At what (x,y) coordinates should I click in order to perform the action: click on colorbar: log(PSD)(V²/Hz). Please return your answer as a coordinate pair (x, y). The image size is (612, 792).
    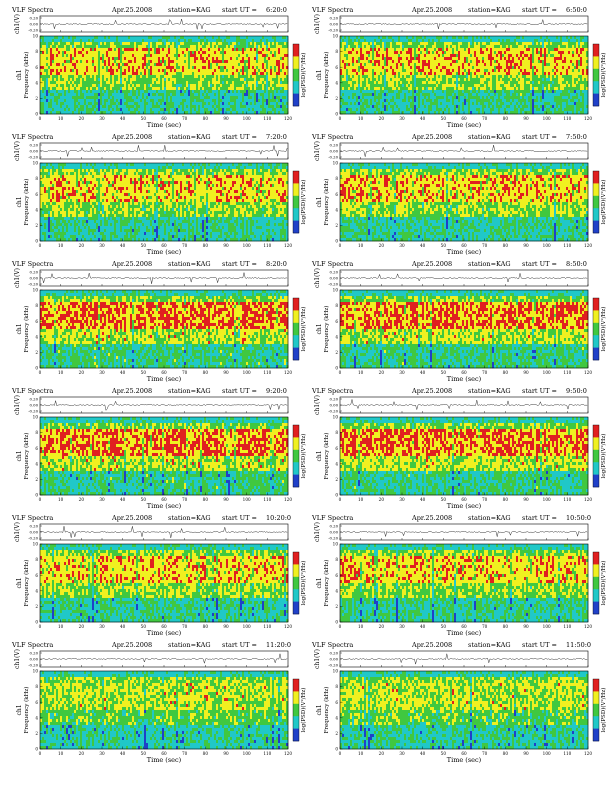
    Looking at the image, I should click on (299, 75).